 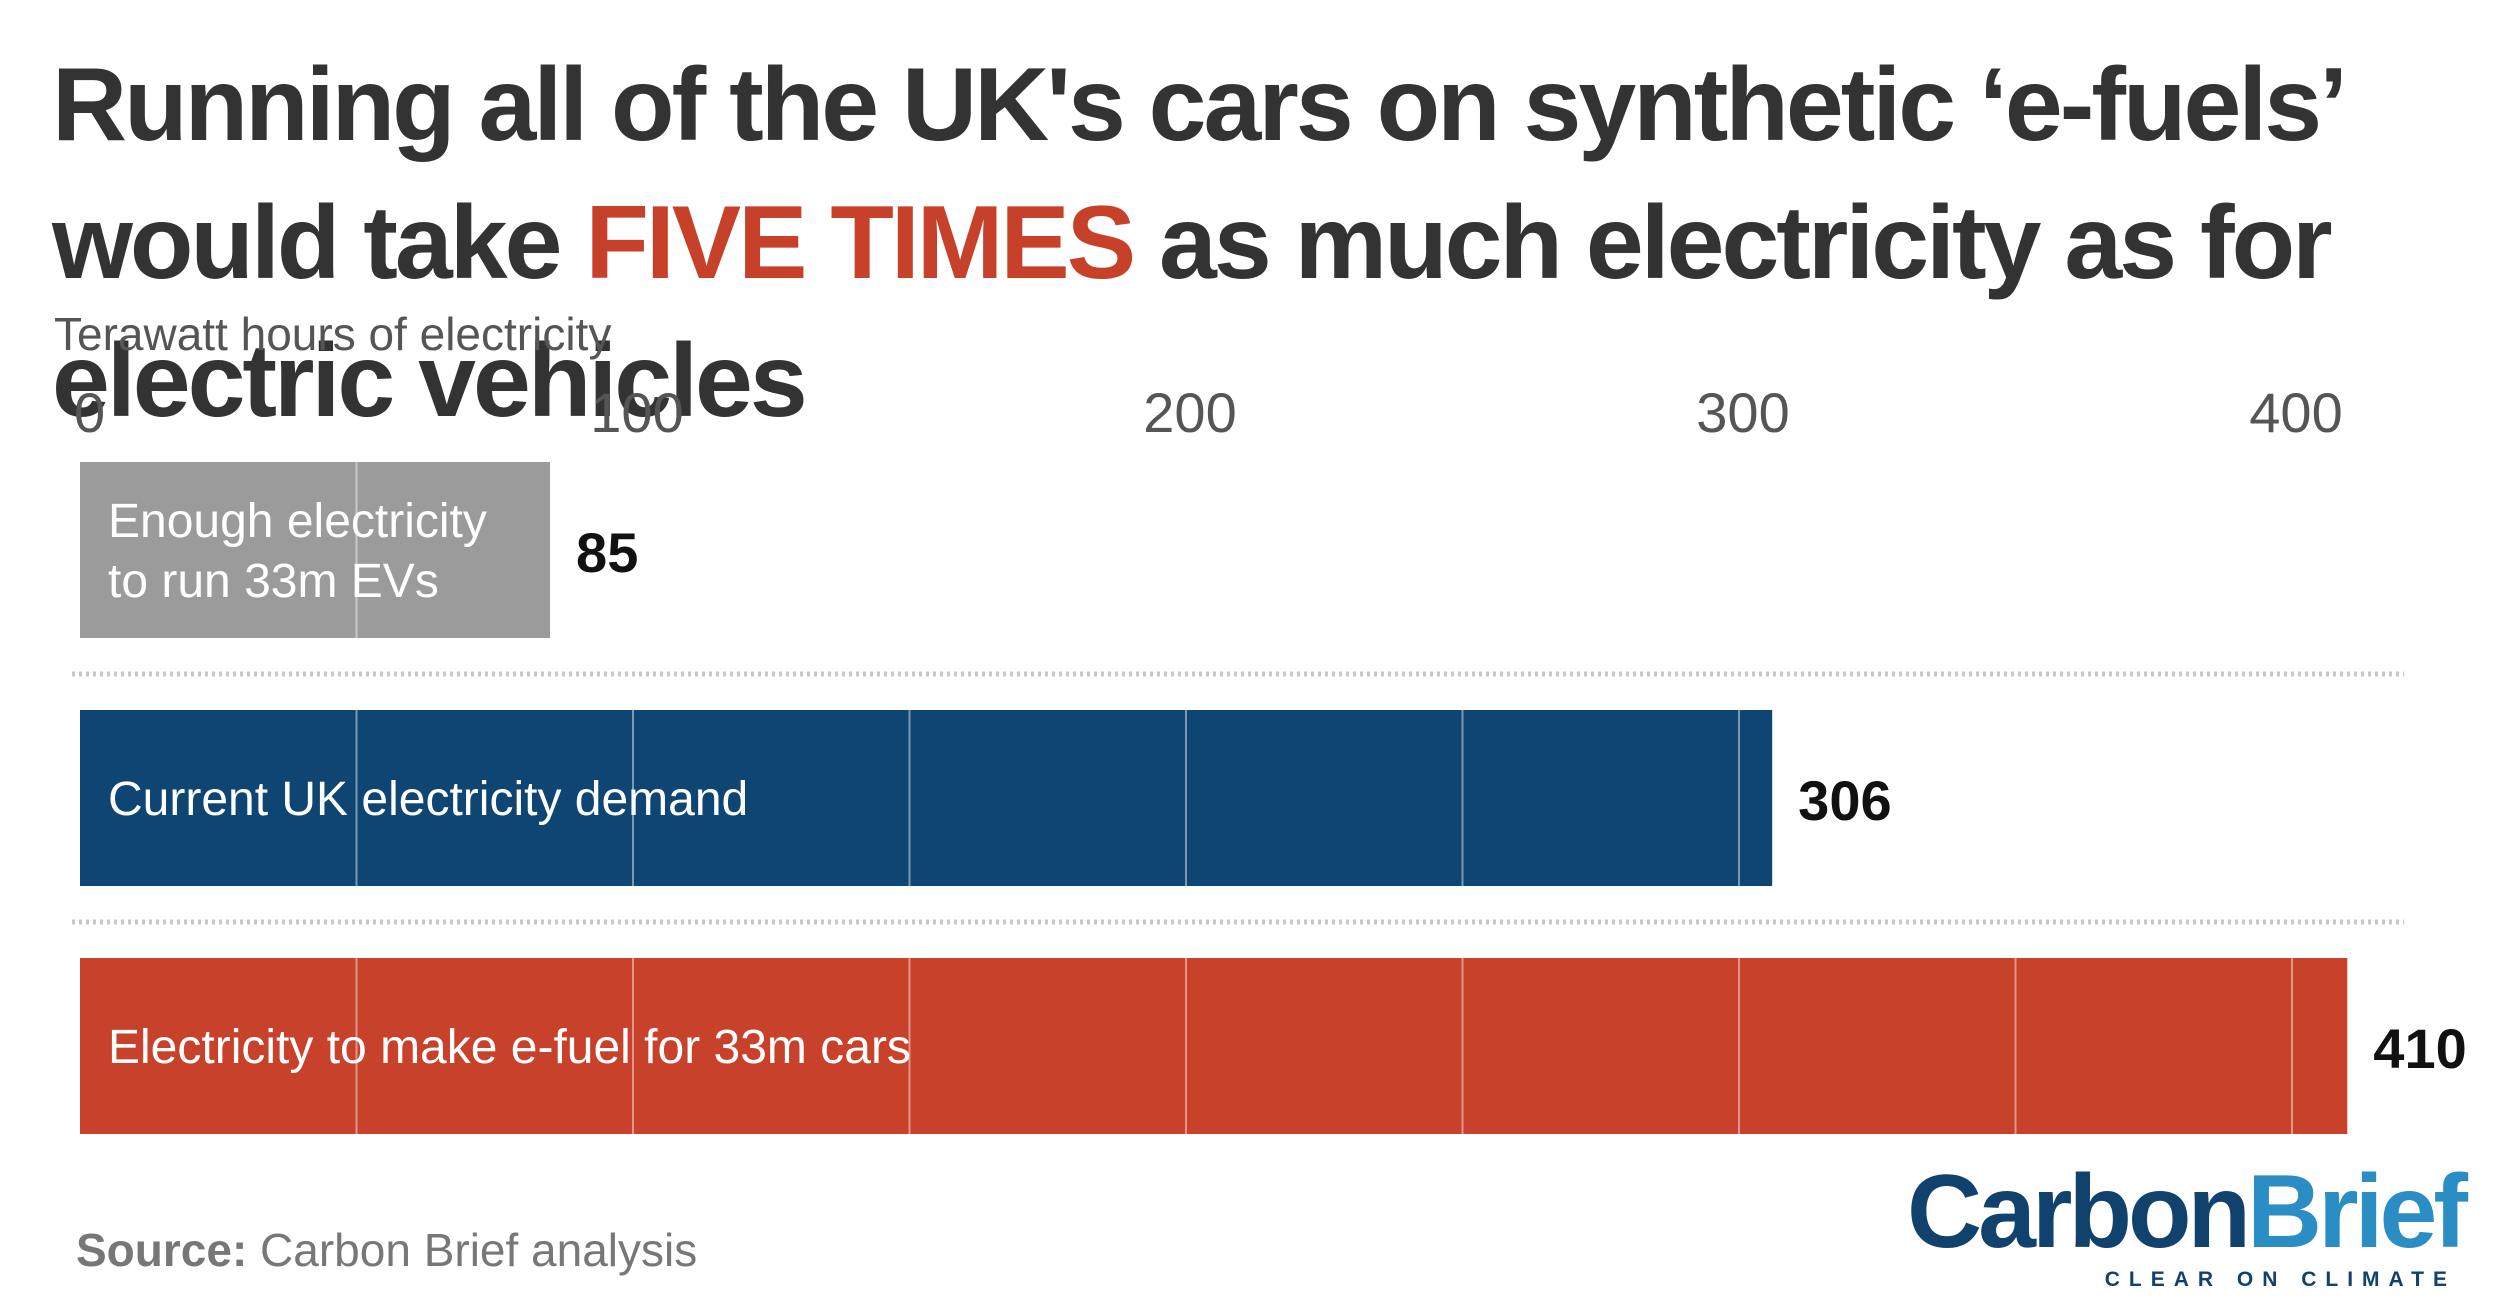 I want to click on axis-unit-label: Terawatt hours of electricity, so click(x=333, y=334).